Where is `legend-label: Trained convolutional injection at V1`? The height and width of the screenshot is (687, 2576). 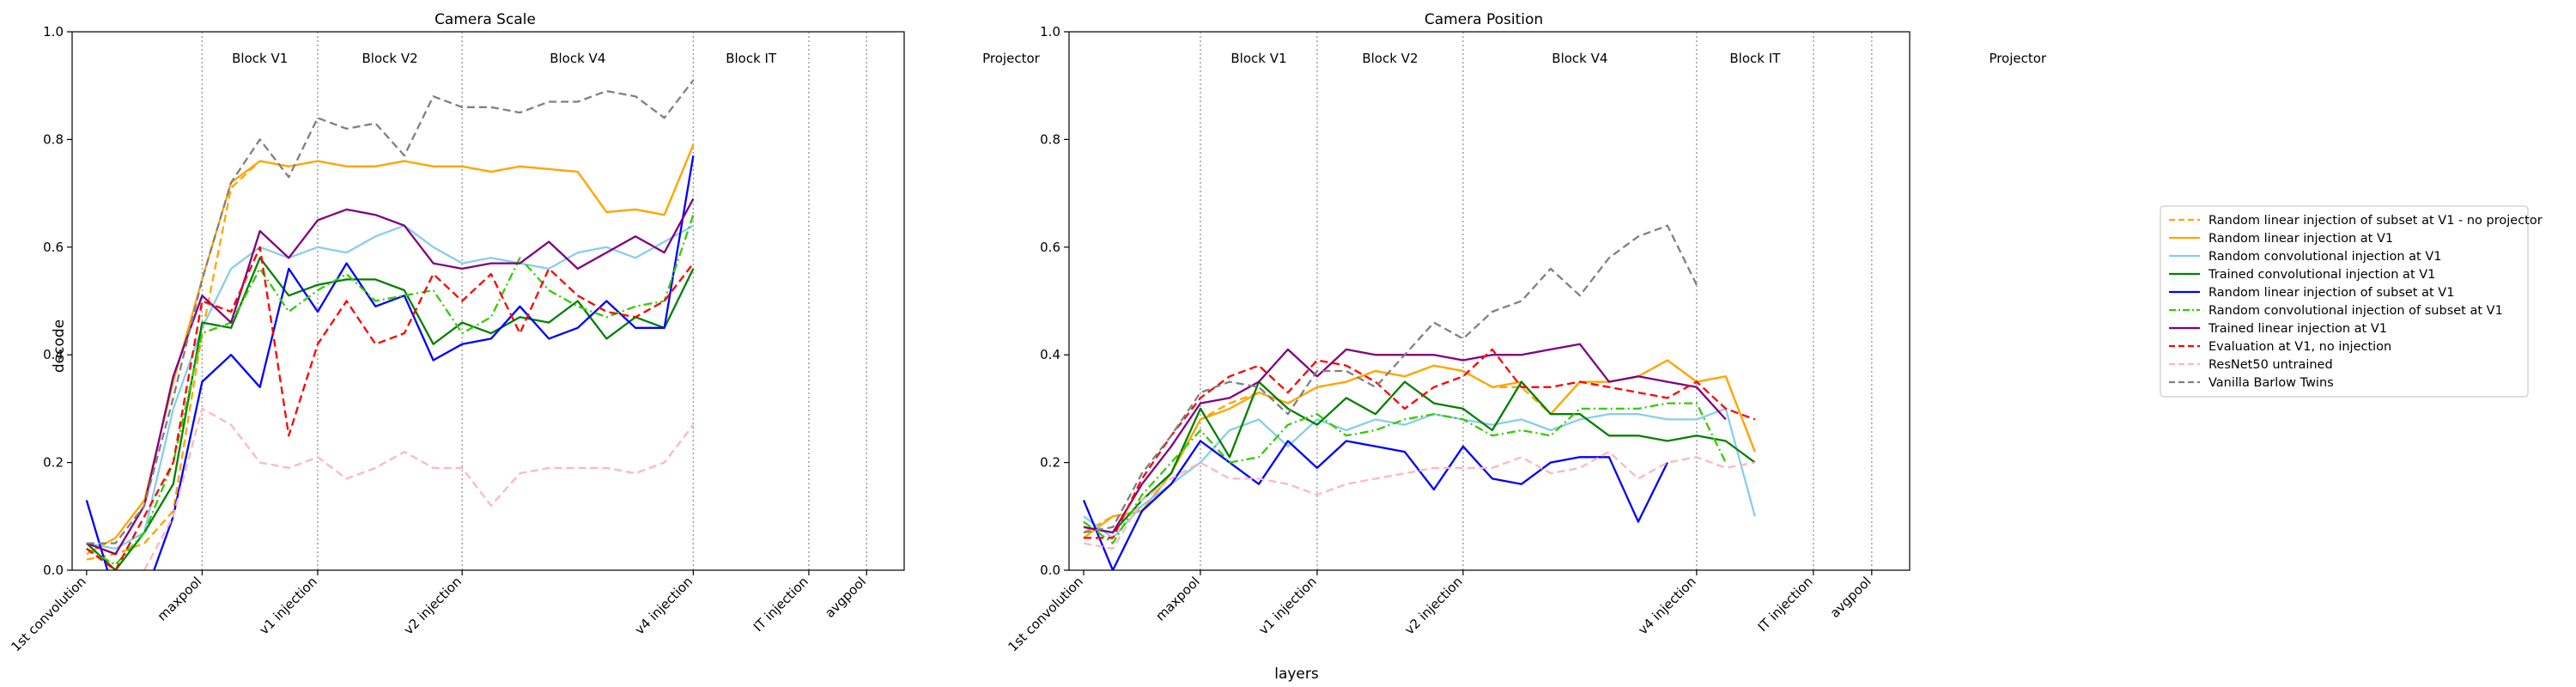 legend-label: Trained convolutional injection at V1 is located at coordinates (2321, 275).